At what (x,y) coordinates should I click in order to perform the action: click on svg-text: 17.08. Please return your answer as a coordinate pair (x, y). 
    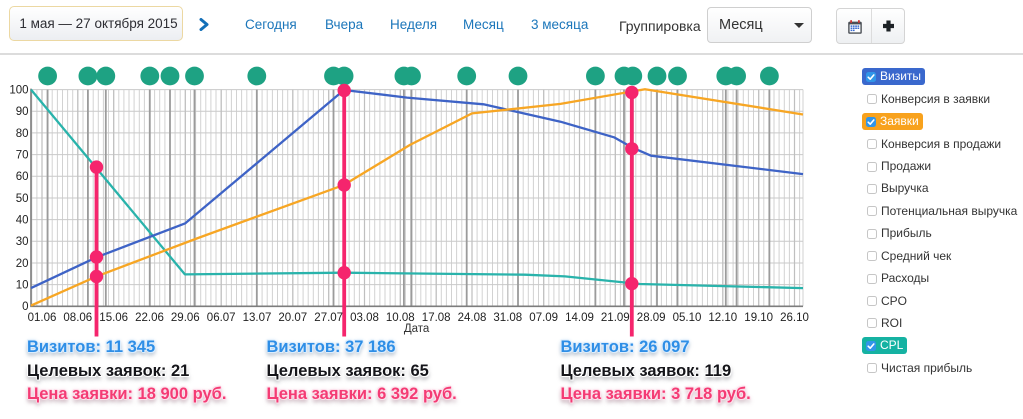
    Looking at the image, I should click on (436, 318).